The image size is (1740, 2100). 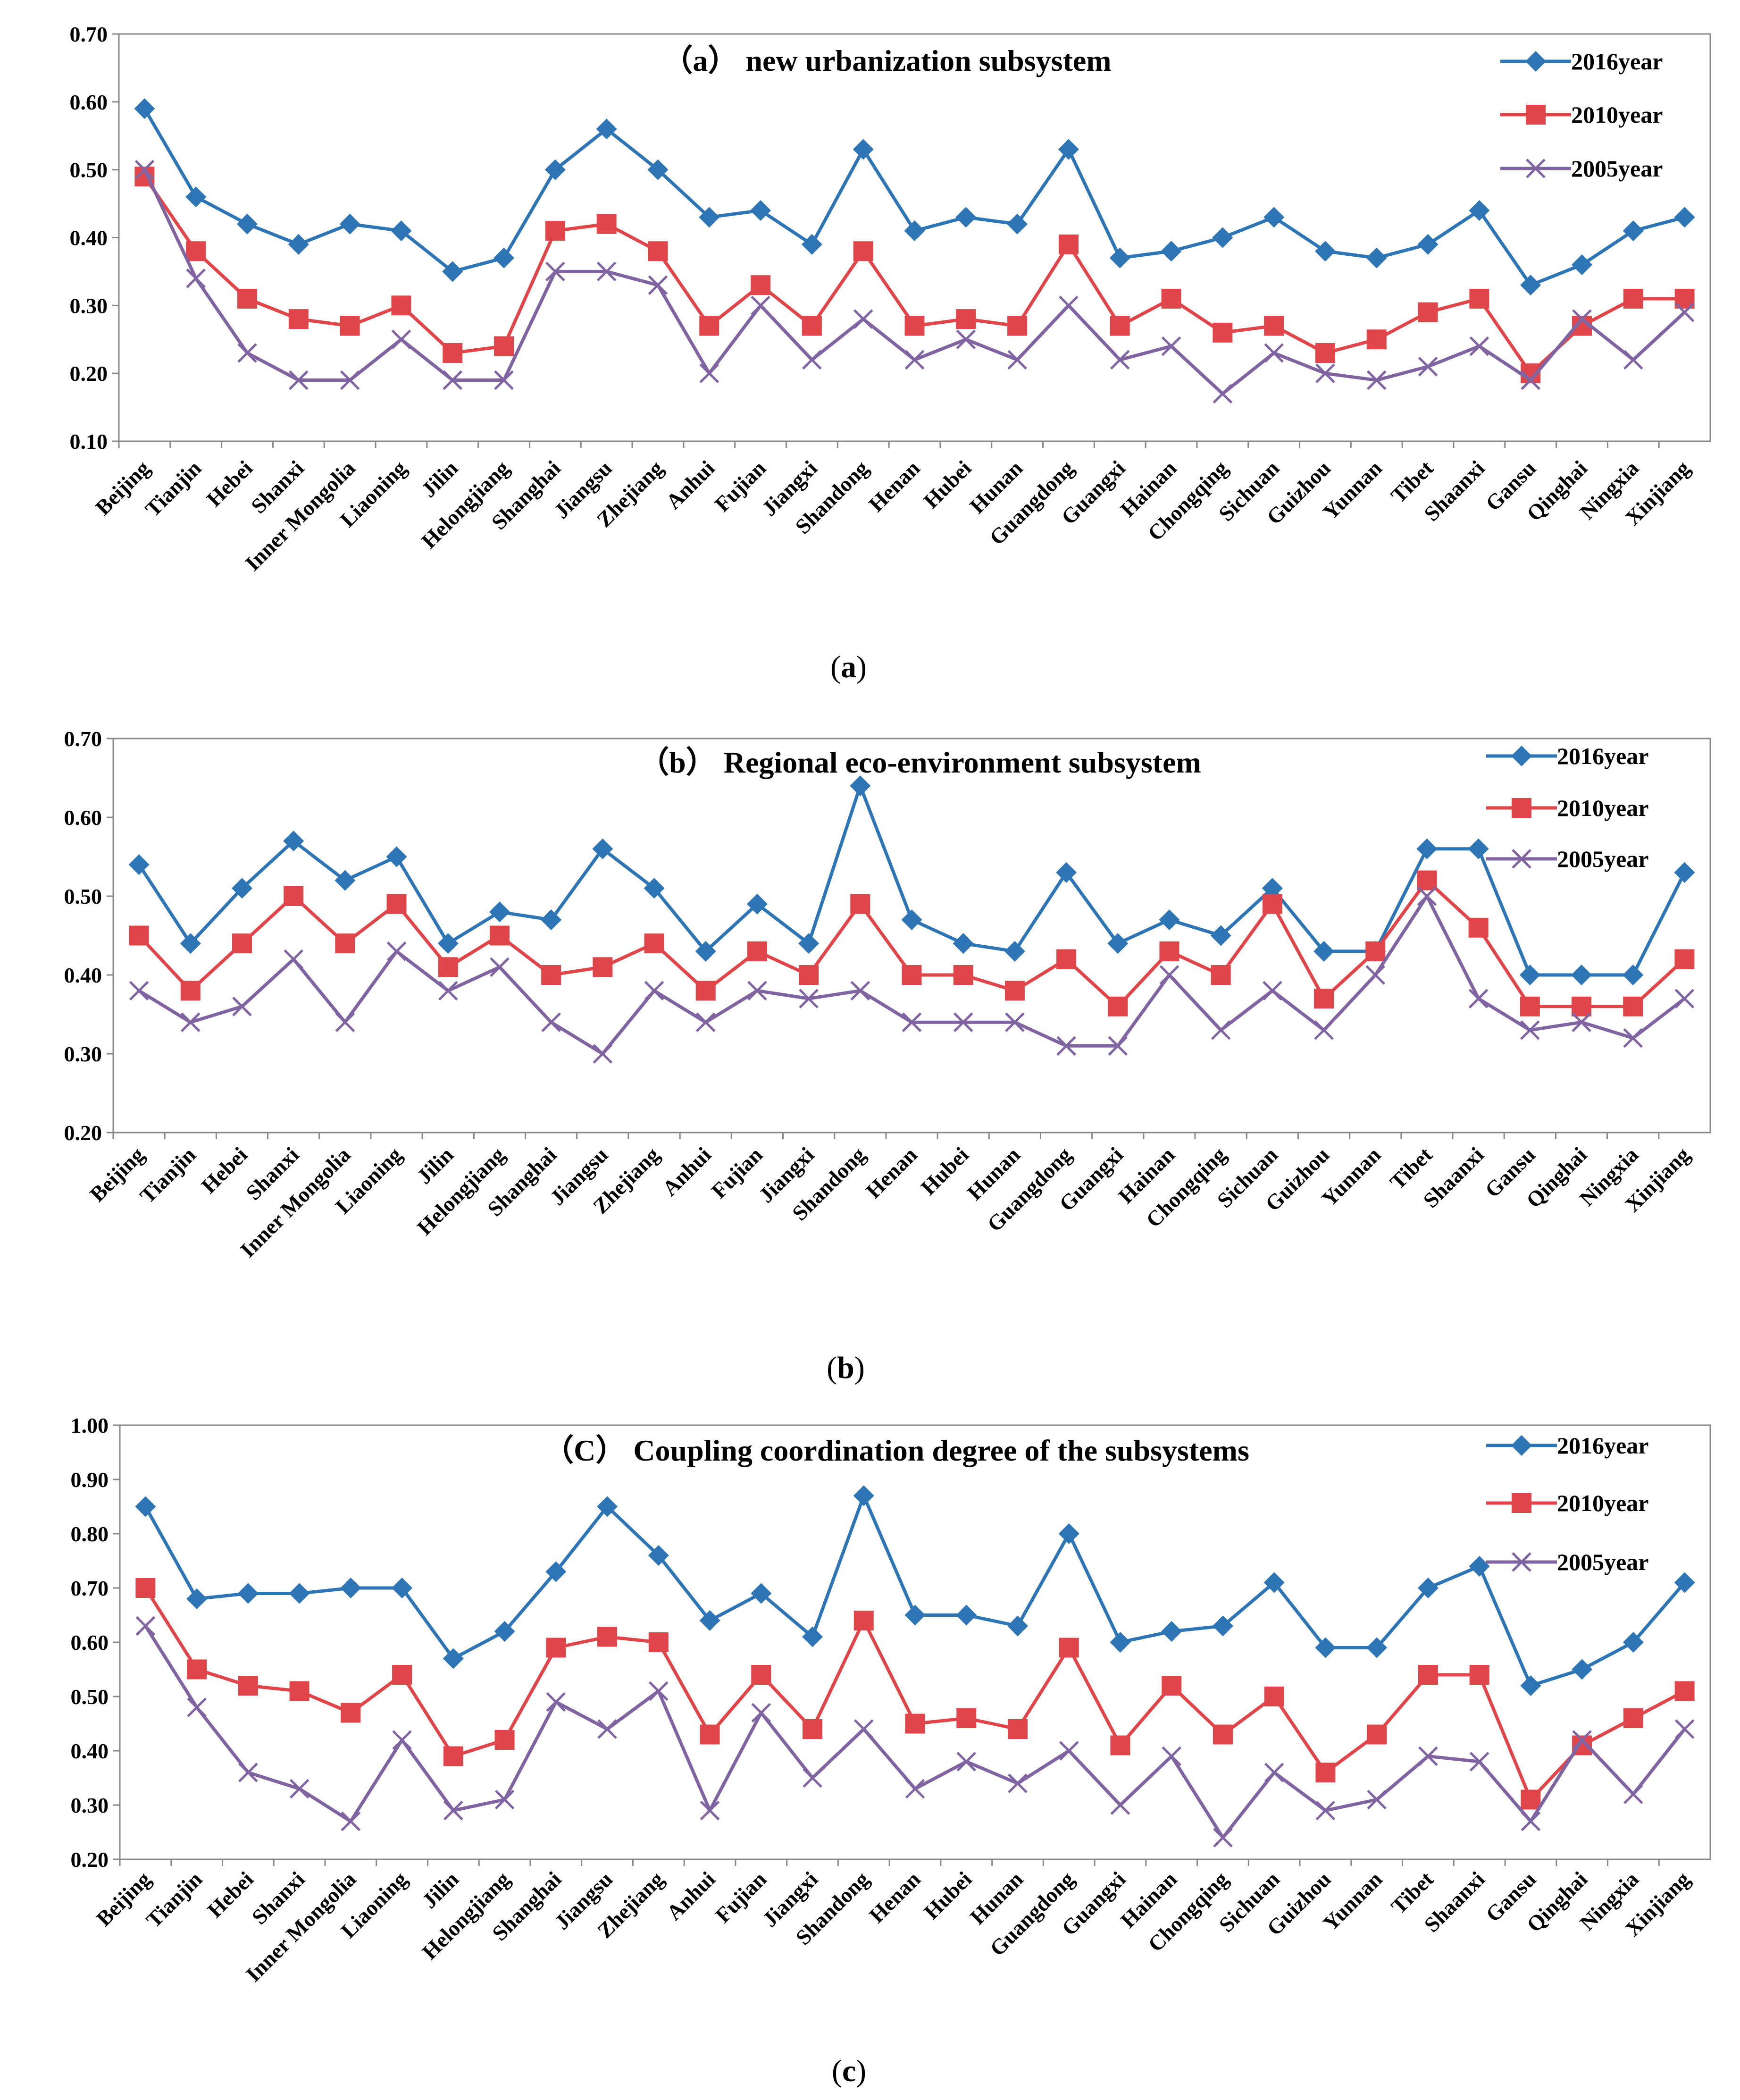 What do you see at coordinates (1351, 1176) in the screenshot?
I see `category-label-yunnan: Yunnan` at bounding box center [1351, 1176].